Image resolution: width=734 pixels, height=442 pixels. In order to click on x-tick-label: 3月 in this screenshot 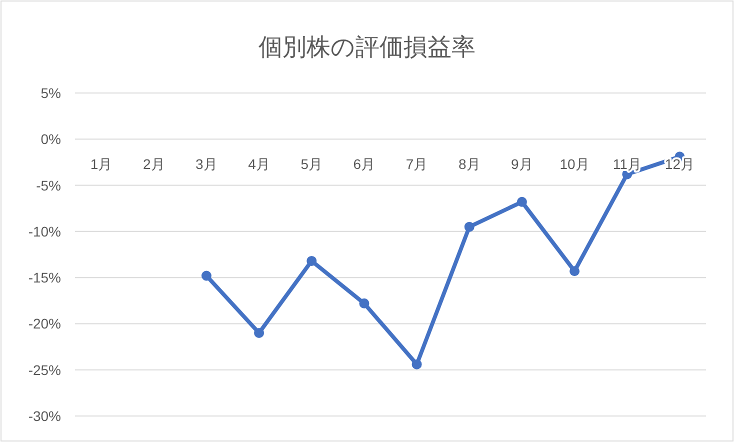, I will do `click(207, 164)`.